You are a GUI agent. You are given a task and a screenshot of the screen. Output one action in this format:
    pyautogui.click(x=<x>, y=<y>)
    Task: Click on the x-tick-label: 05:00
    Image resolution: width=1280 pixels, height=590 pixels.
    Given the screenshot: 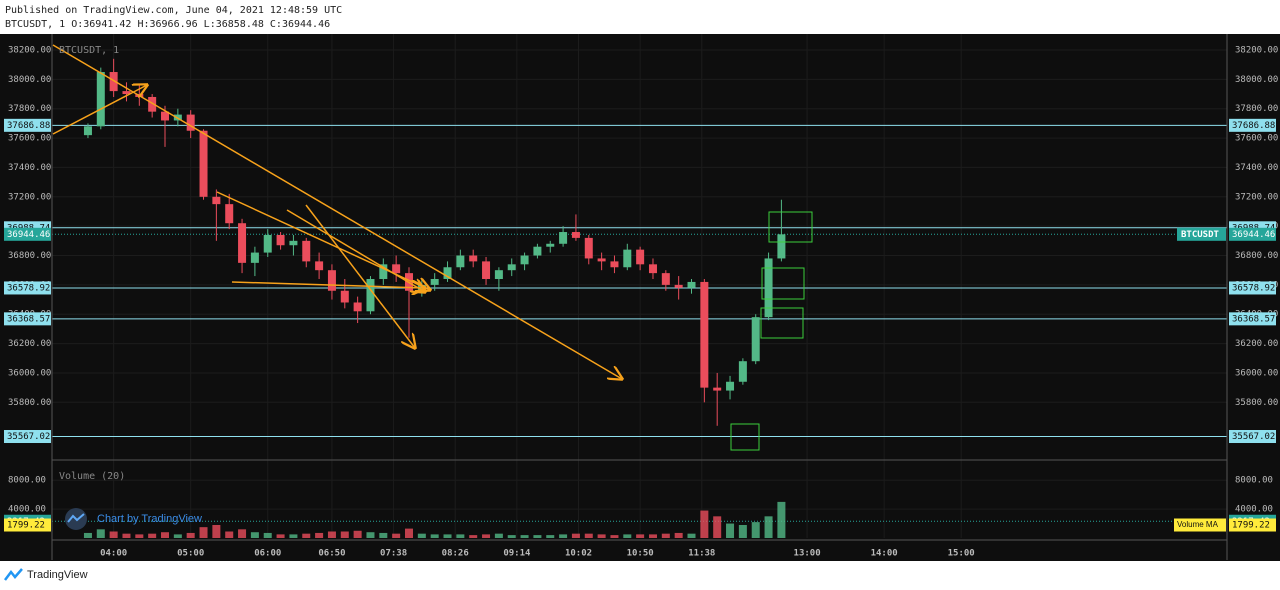 What is the action you would take?
    pyautogui.click(x=190, y=554)
    